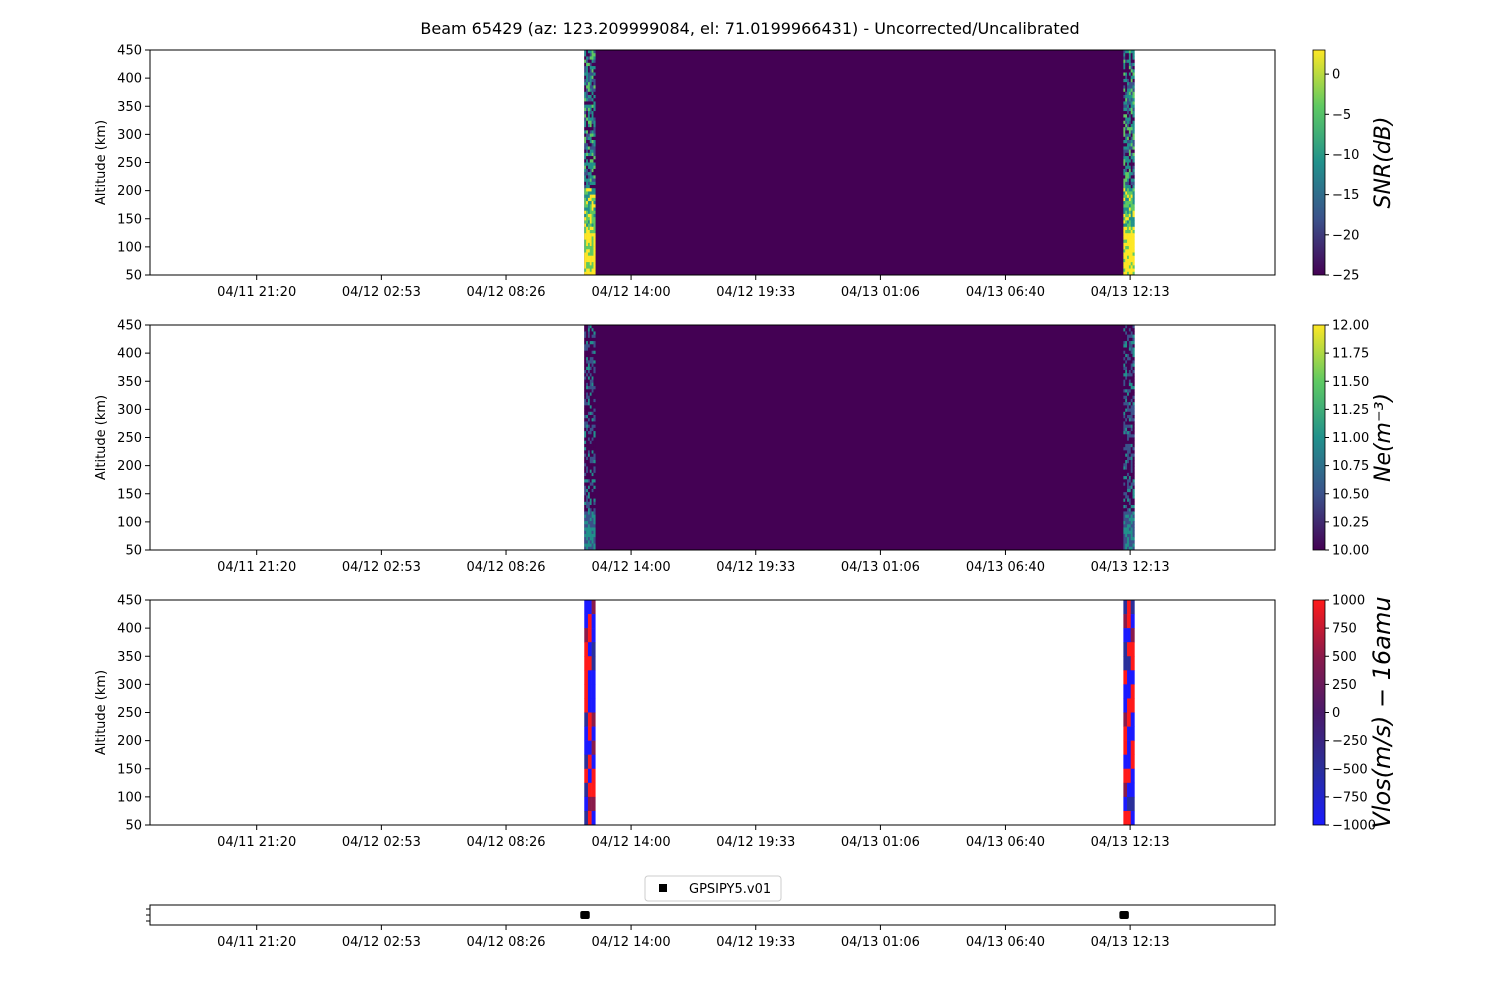 Image resolution: width=1500 pixels, height=1000 pixels. I want to click on y-tick-label: 250, so click(129, 713).